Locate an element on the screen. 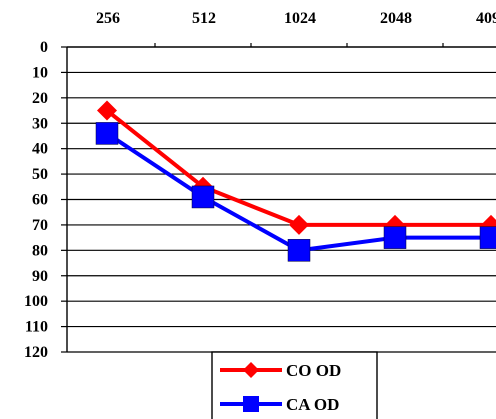 This screenshot has height=419, width=496. y-tick-label-90: 90 is located at coordinates (40, 276).